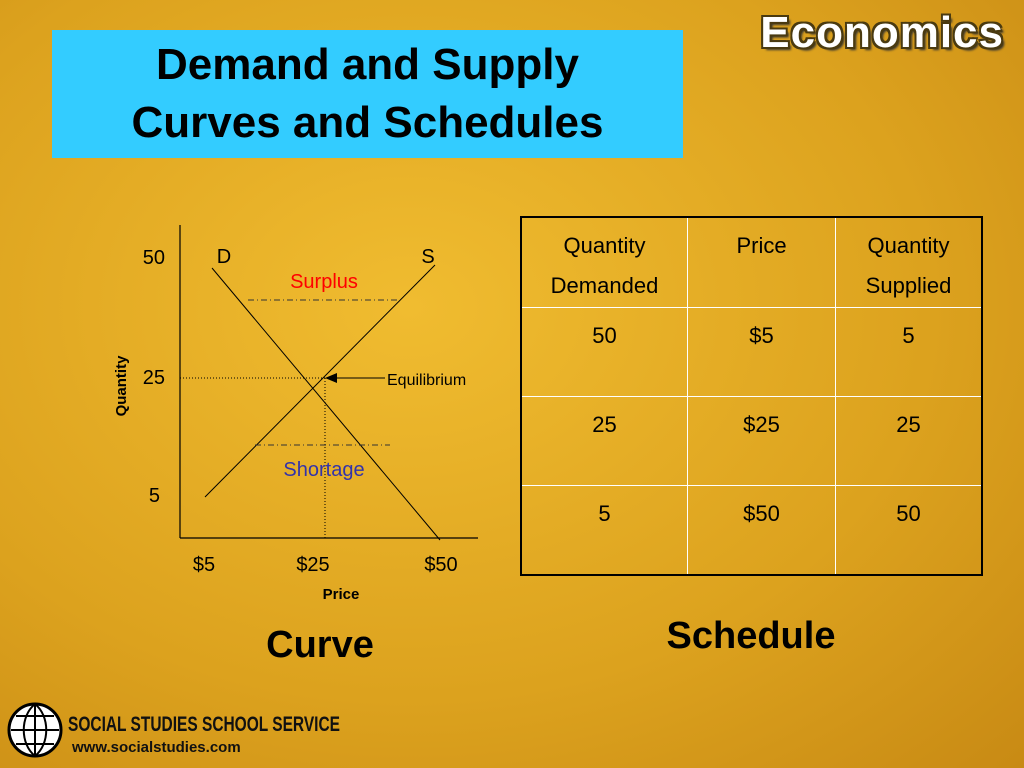 The width and height of the screenshot is (1024, 768). What do you see at coordinates (367, 122) in the screenshot?
I see `title-line: Curves and Schedules` at bounding box center [367, 122].